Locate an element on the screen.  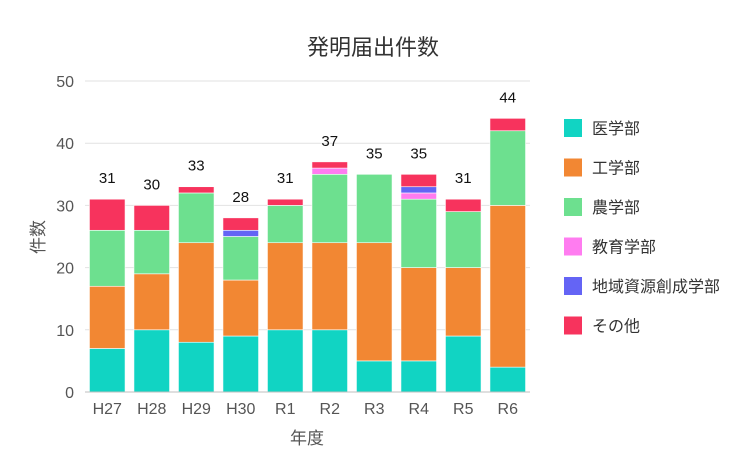
x-axis-label: 年度 is located at coordinates (307, 439).